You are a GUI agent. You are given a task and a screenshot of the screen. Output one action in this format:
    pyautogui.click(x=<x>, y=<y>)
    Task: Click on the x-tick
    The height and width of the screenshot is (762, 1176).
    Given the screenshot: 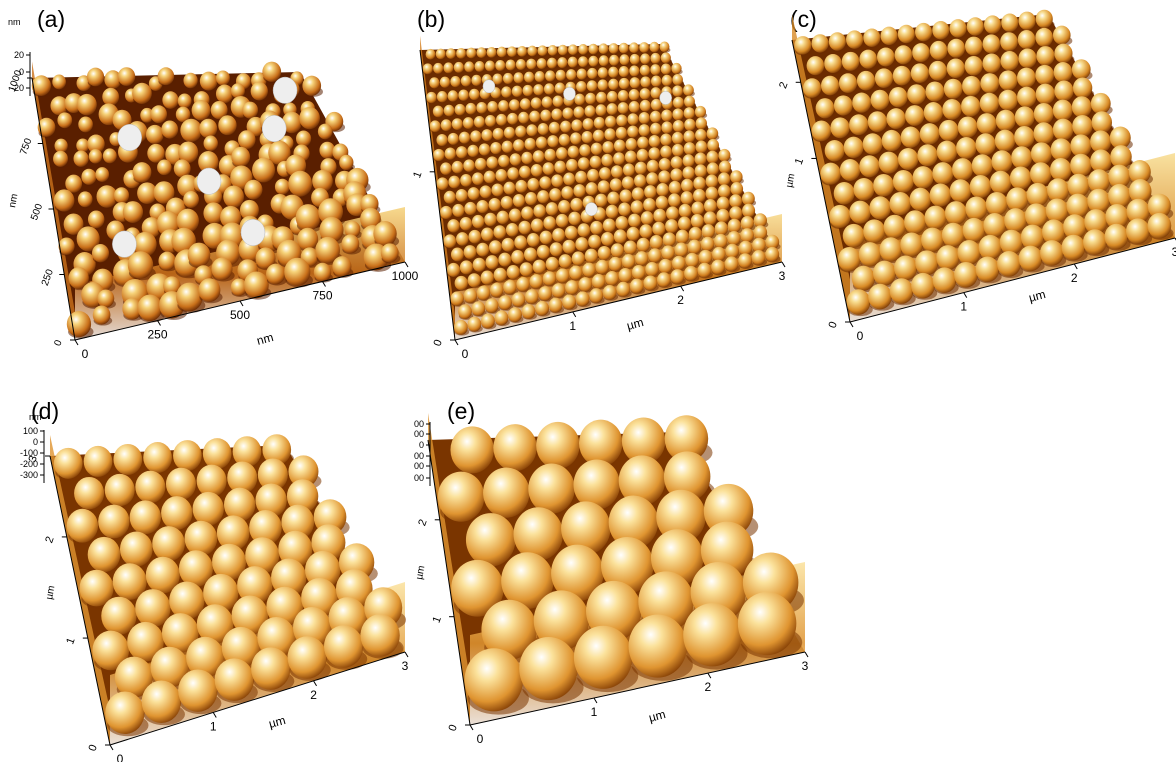 What is the action you would take?
    pyautogui.click(x=1075, y=266)
    